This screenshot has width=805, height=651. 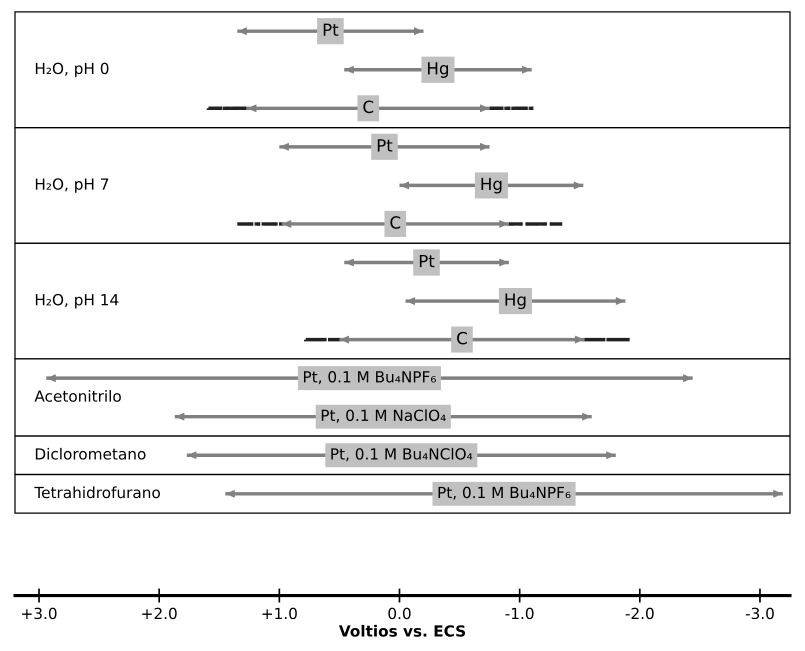 I want to click on annotation: Diclorometano, so click(x=91, y=454).